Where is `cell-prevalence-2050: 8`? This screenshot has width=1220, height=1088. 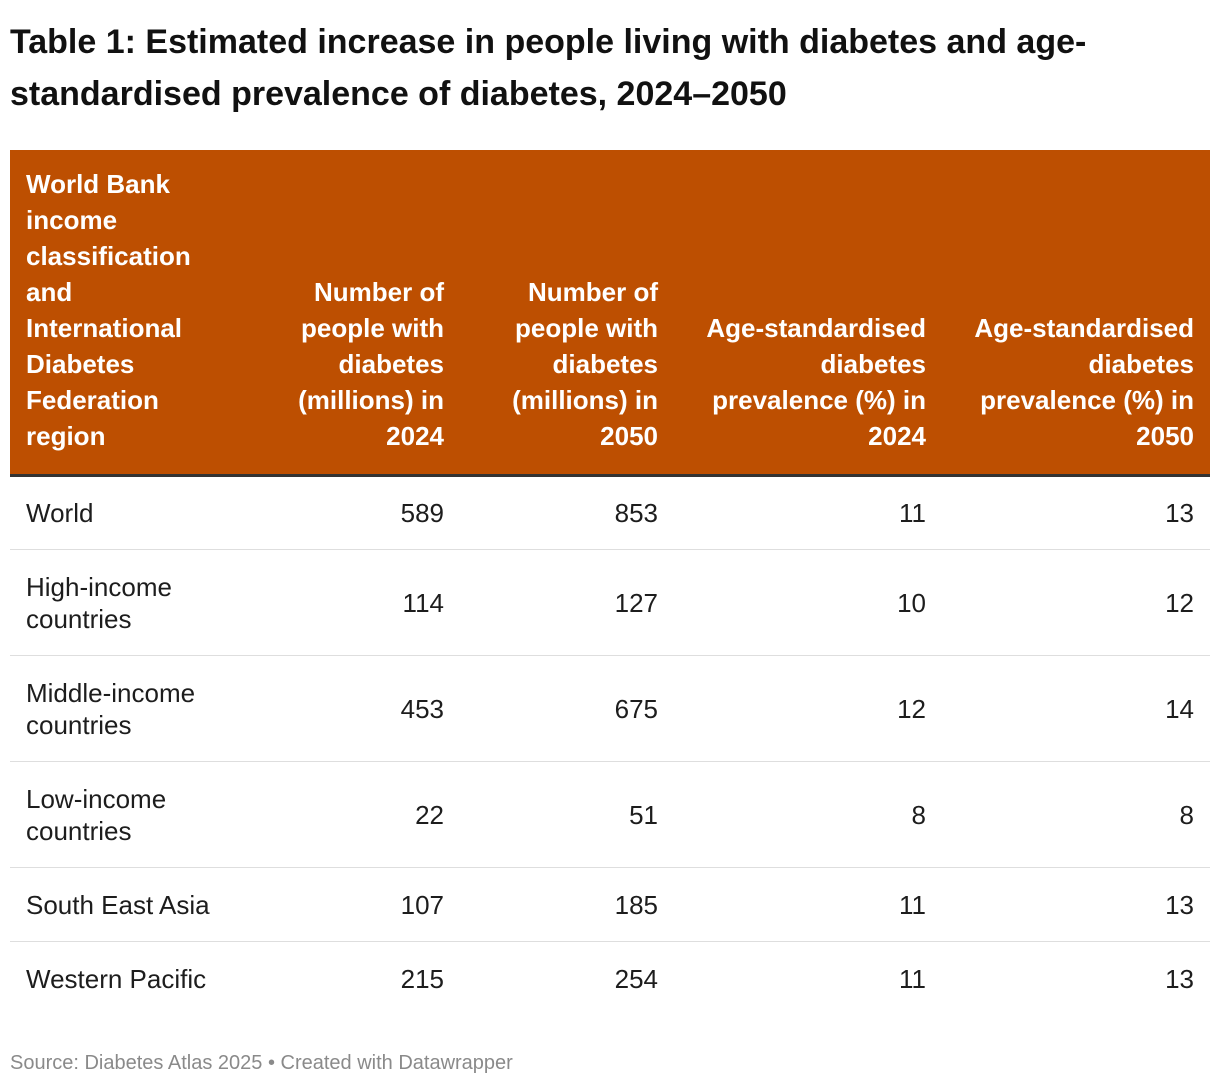
cell-prevalence-2050: 8 is located at coordinates (1076, 814).